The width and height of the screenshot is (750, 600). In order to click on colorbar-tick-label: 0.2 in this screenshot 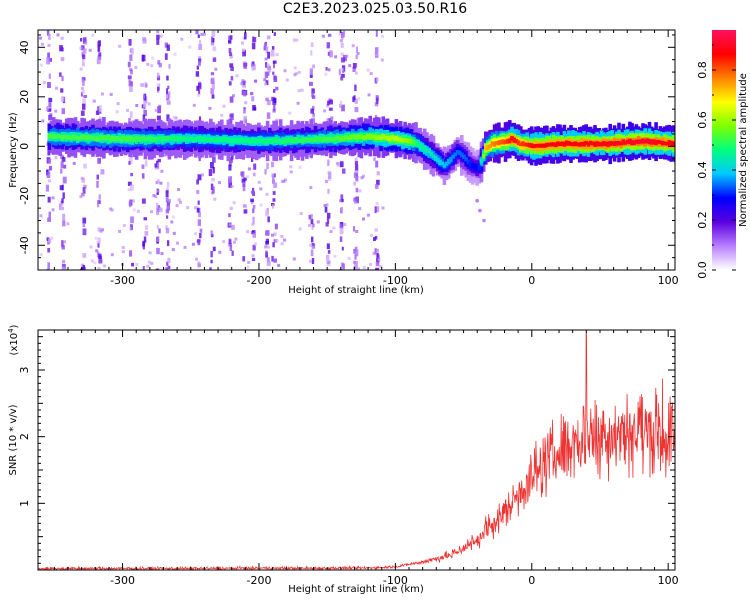, I will do `click(702, 220)`.